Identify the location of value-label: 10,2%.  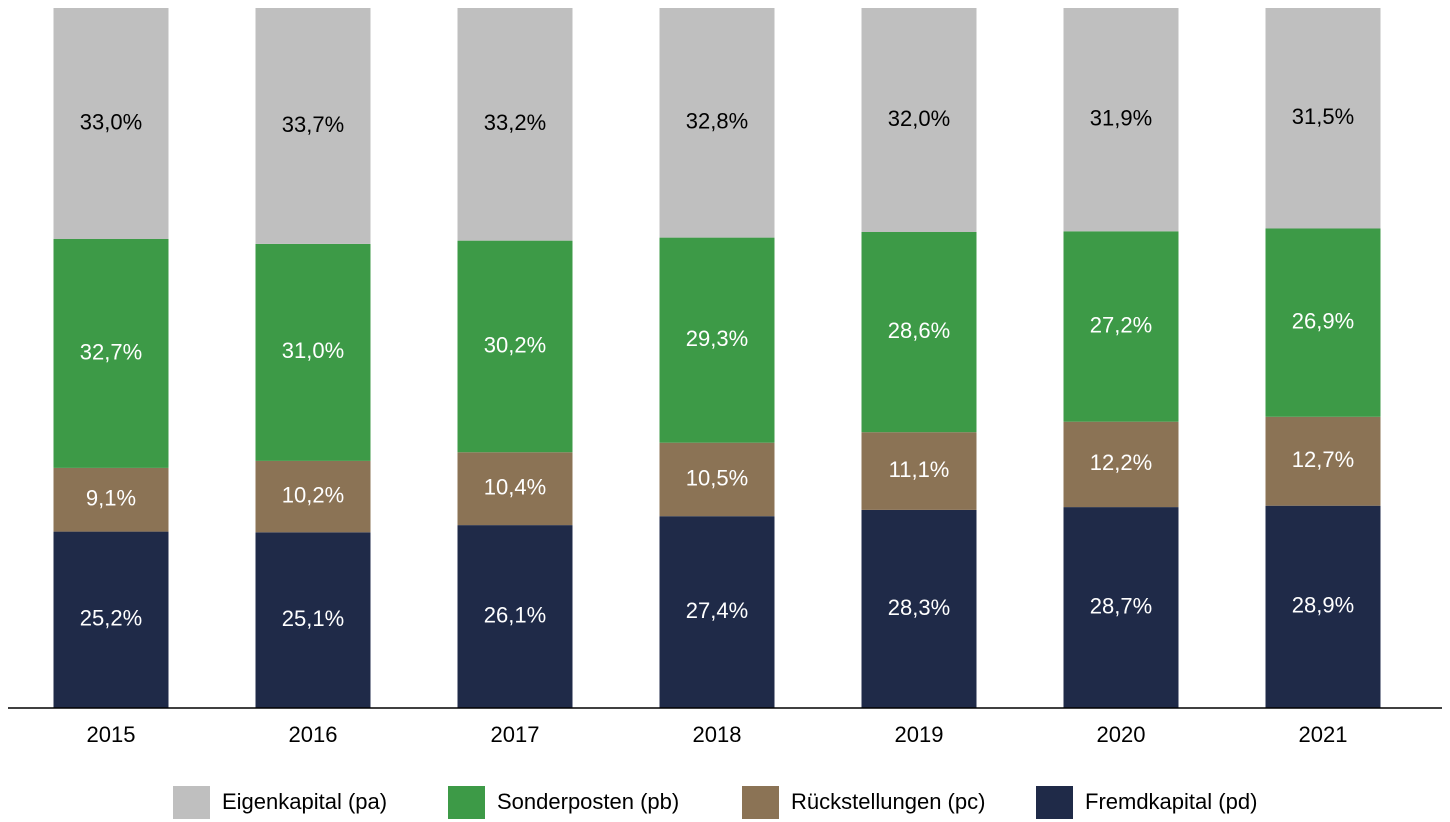
(313, 494).